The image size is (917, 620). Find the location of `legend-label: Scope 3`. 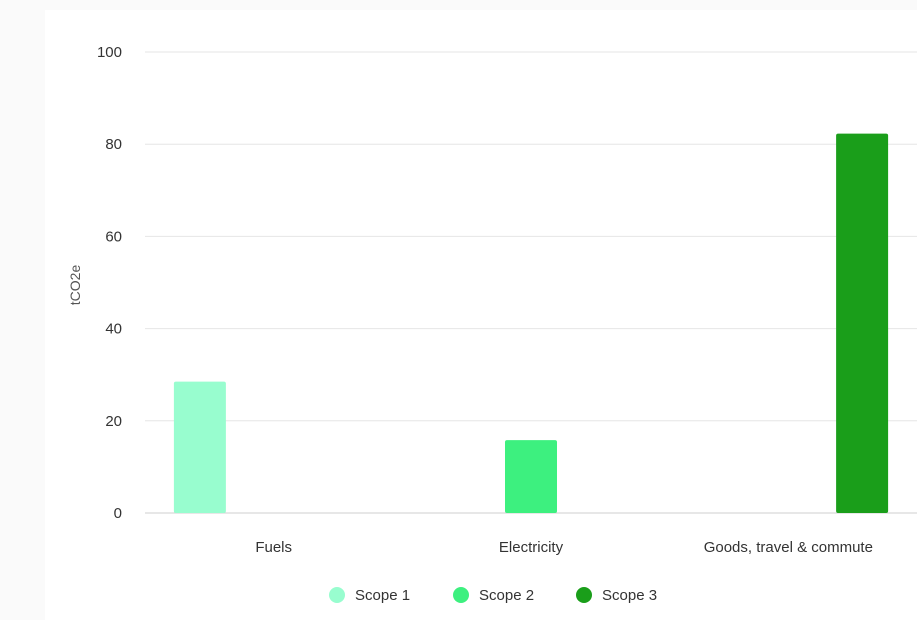

legend-label: Scope 3 is located at coordinates (629, 595).